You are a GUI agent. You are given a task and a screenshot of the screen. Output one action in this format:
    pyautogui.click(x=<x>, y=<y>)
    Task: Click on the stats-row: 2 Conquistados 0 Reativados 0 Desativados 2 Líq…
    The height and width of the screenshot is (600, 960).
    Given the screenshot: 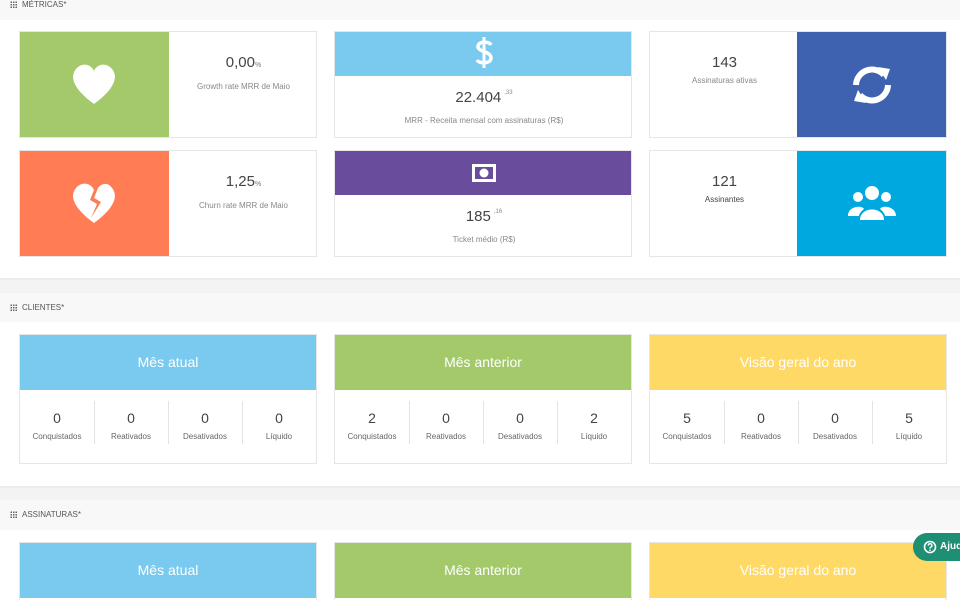 What is the action you would take?
    pyautogui.click(x=483, y=426)
    